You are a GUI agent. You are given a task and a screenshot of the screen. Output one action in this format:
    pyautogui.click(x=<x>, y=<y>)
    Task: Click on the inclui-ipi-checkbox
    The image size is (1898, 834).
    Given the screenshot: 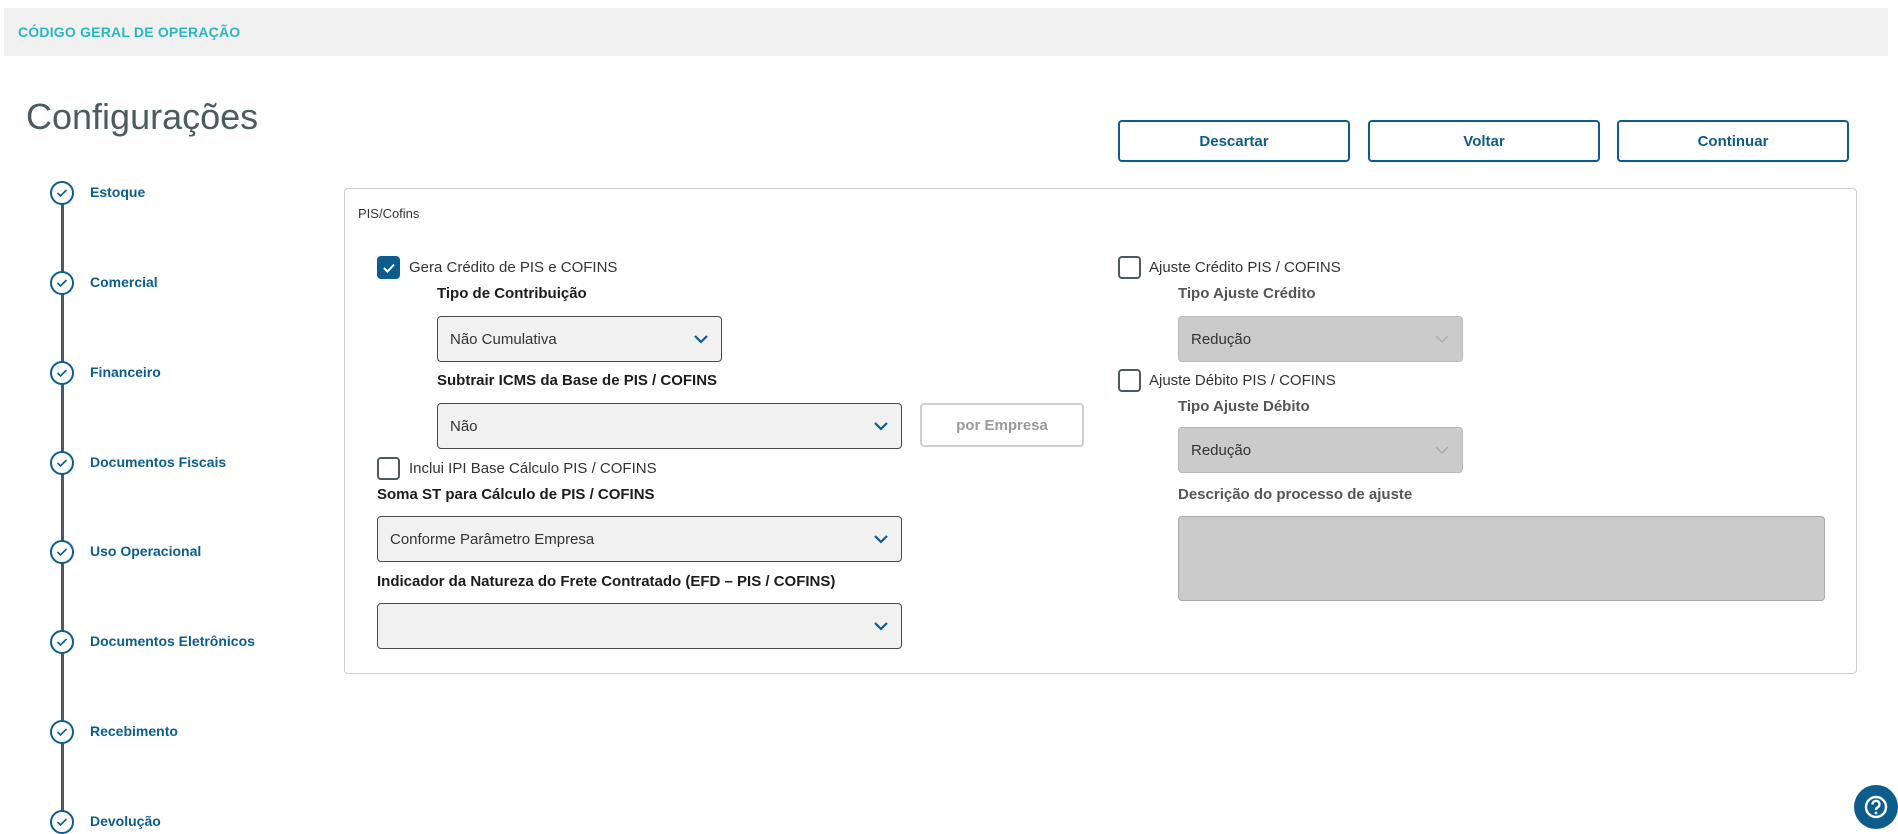 What is the action you would take?
    pyautogui.click(x=388, y=468)
    